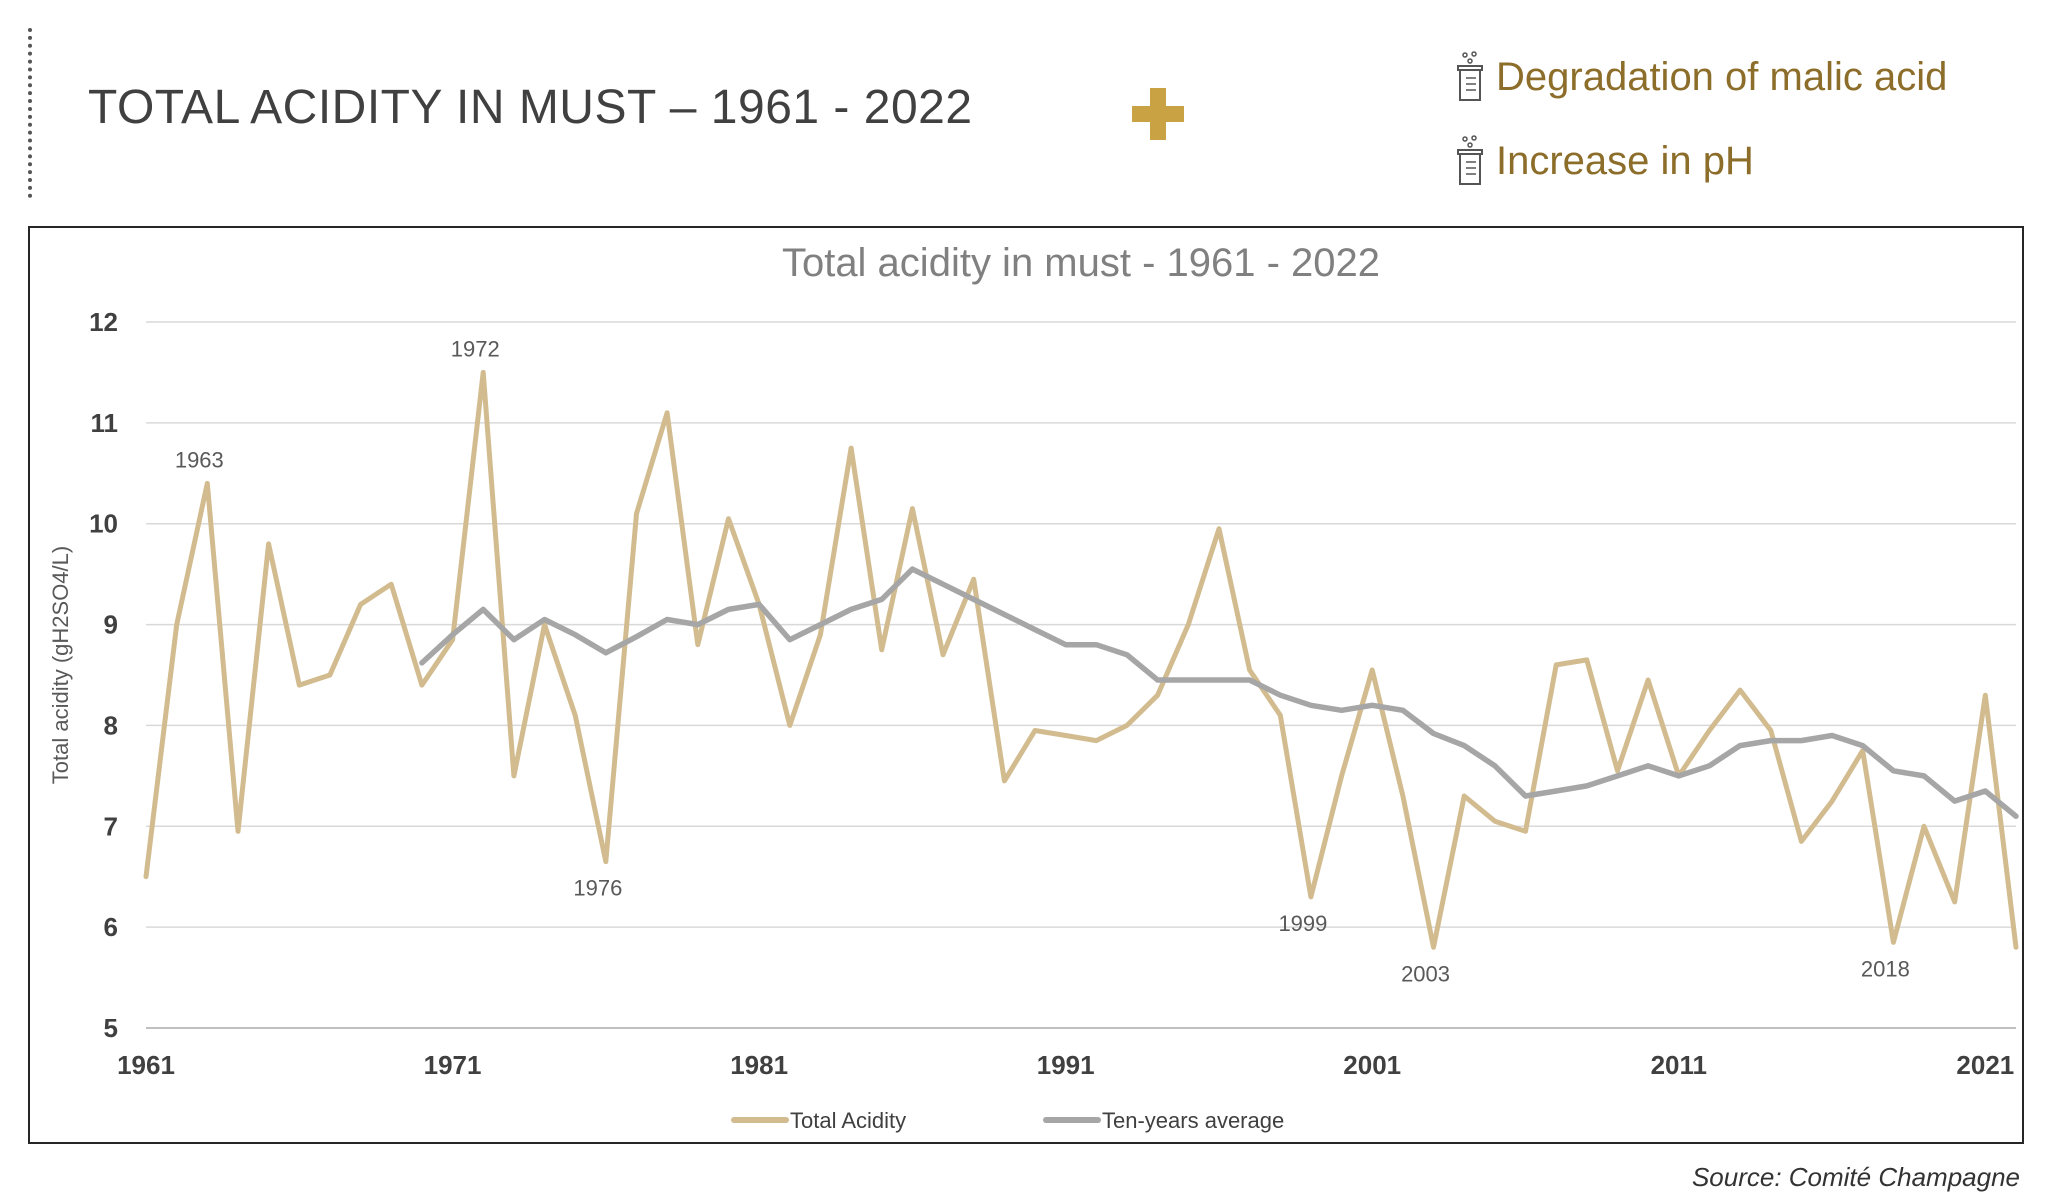  Describe the element at coordinates (111, 826) in the screenshot. I see `y-tick-label: 7` at that location.